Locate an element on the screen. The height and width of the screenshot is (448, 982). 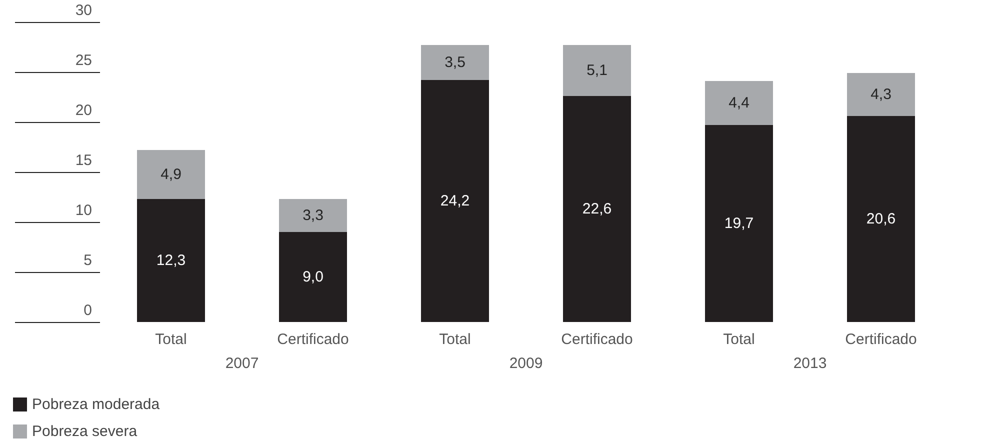
text: 4,4 is located at coordinates (739, 103).